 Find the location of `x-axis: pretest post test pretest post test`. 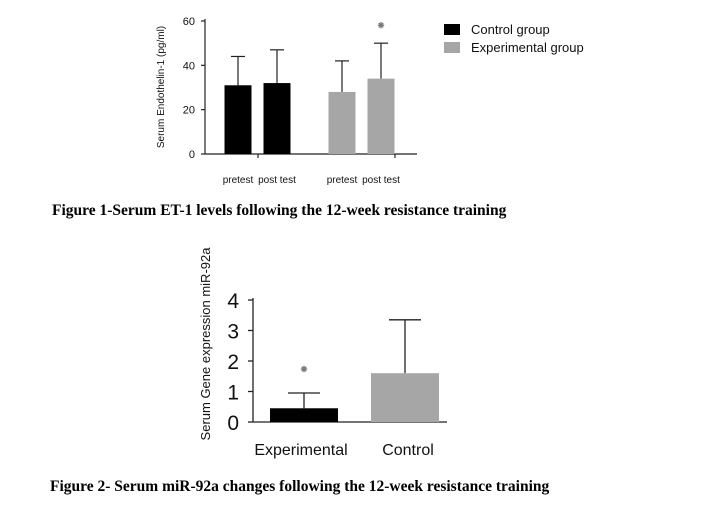

x-axis: pretest post test pretest post test is located at coordinates (311, 169).